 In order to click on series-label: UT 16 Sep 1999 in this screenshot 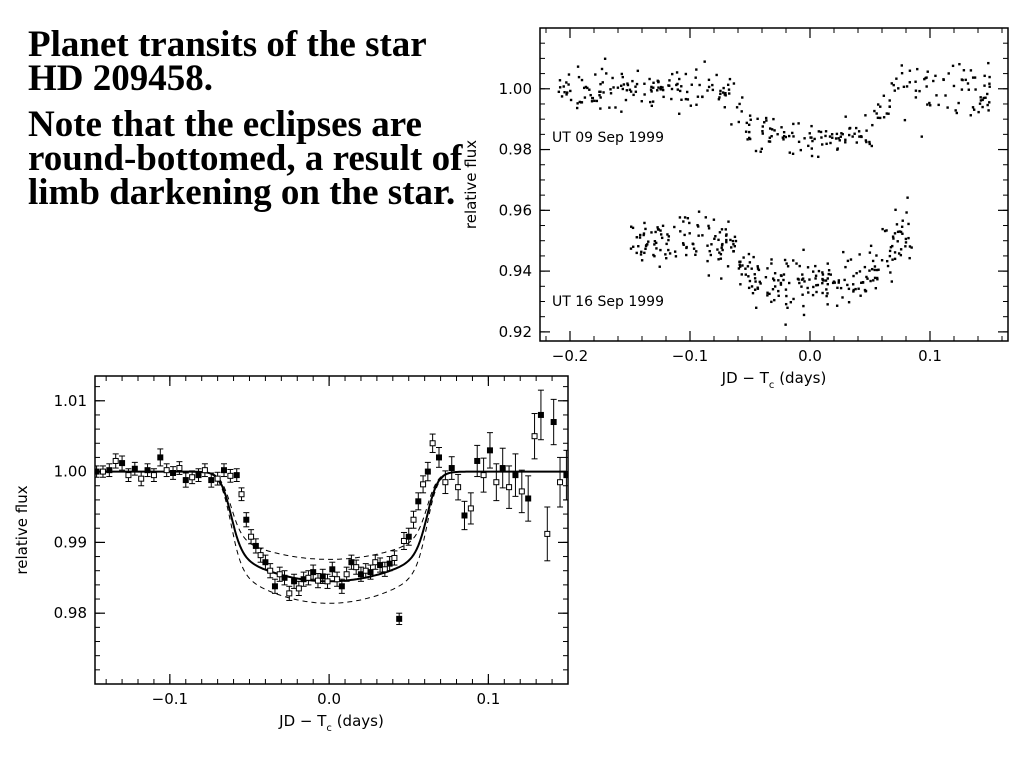, I will do `click(608, 302)`.